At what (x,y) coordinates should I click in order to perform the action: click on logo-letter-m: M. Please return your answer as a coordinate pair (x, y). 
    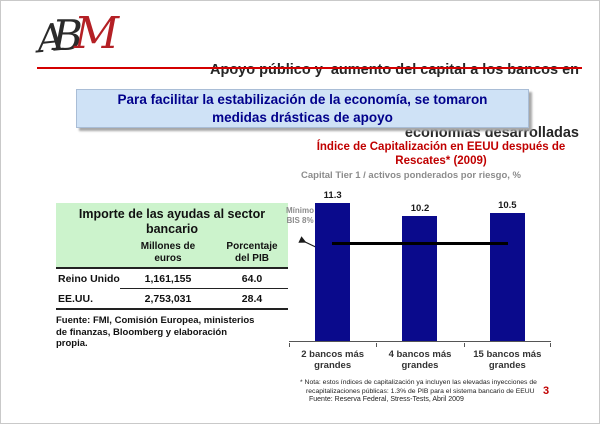
    Looking at the image, I should click on (97, 33).